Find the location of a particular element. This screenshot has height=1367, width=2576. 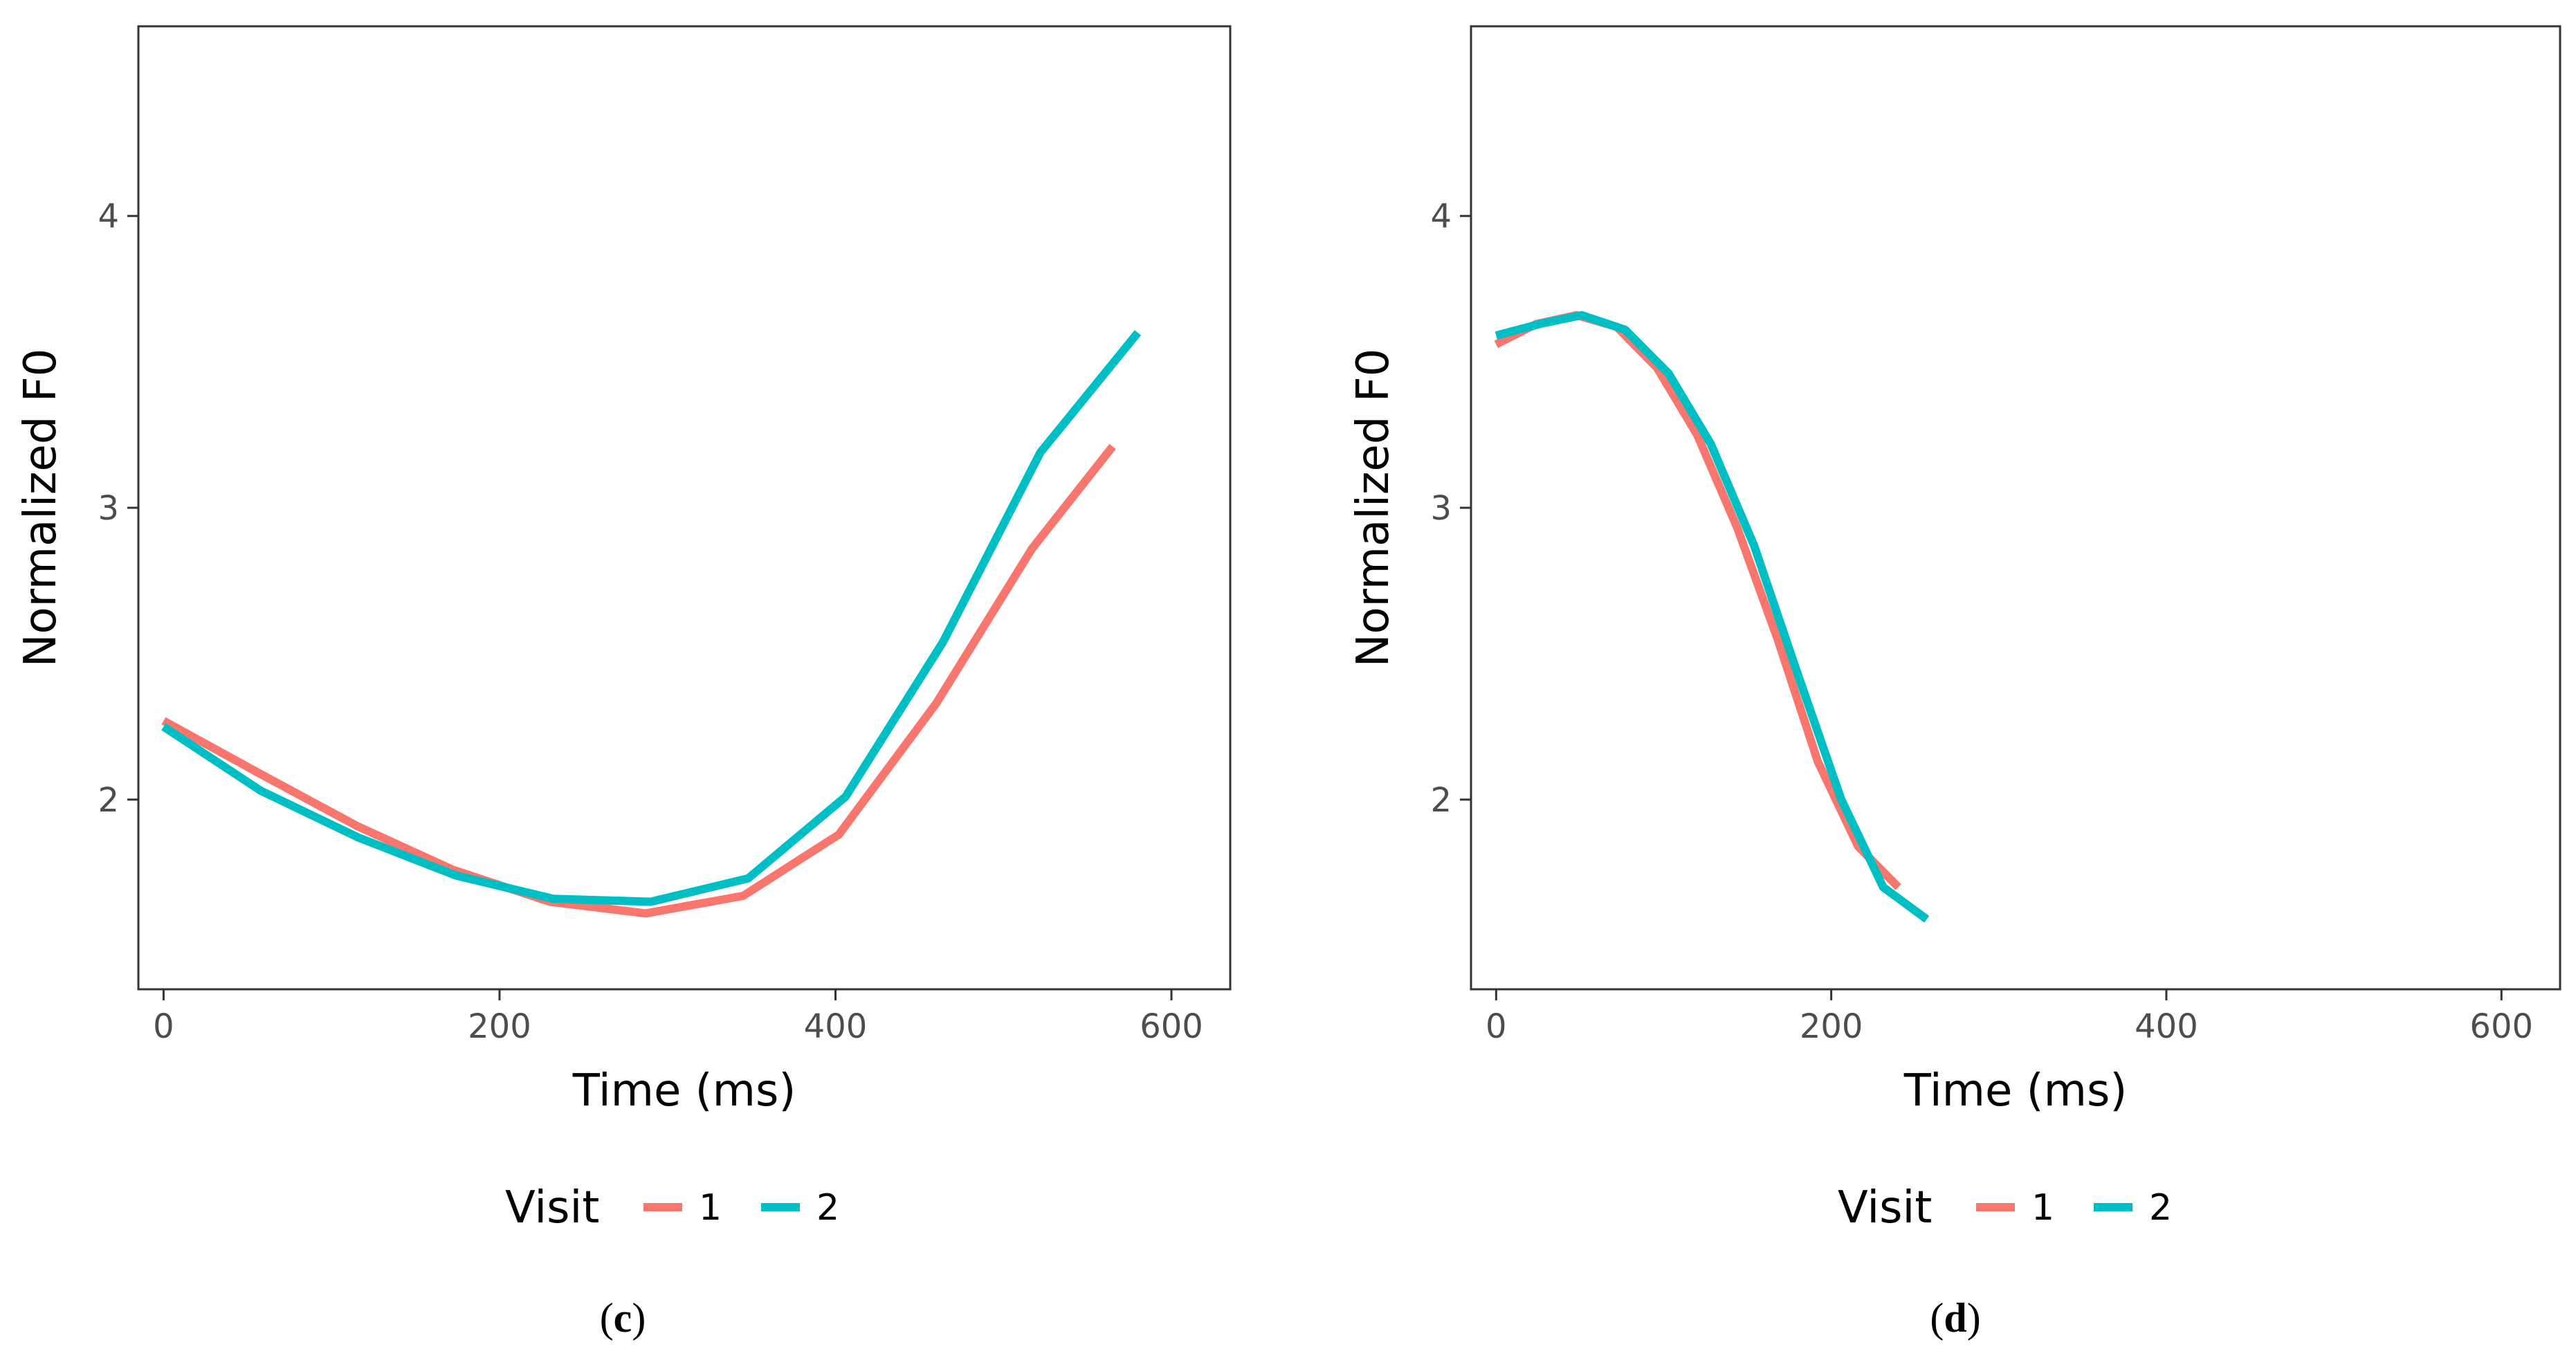

panel-caption: (d) is located at coordinates (1955, 1318).